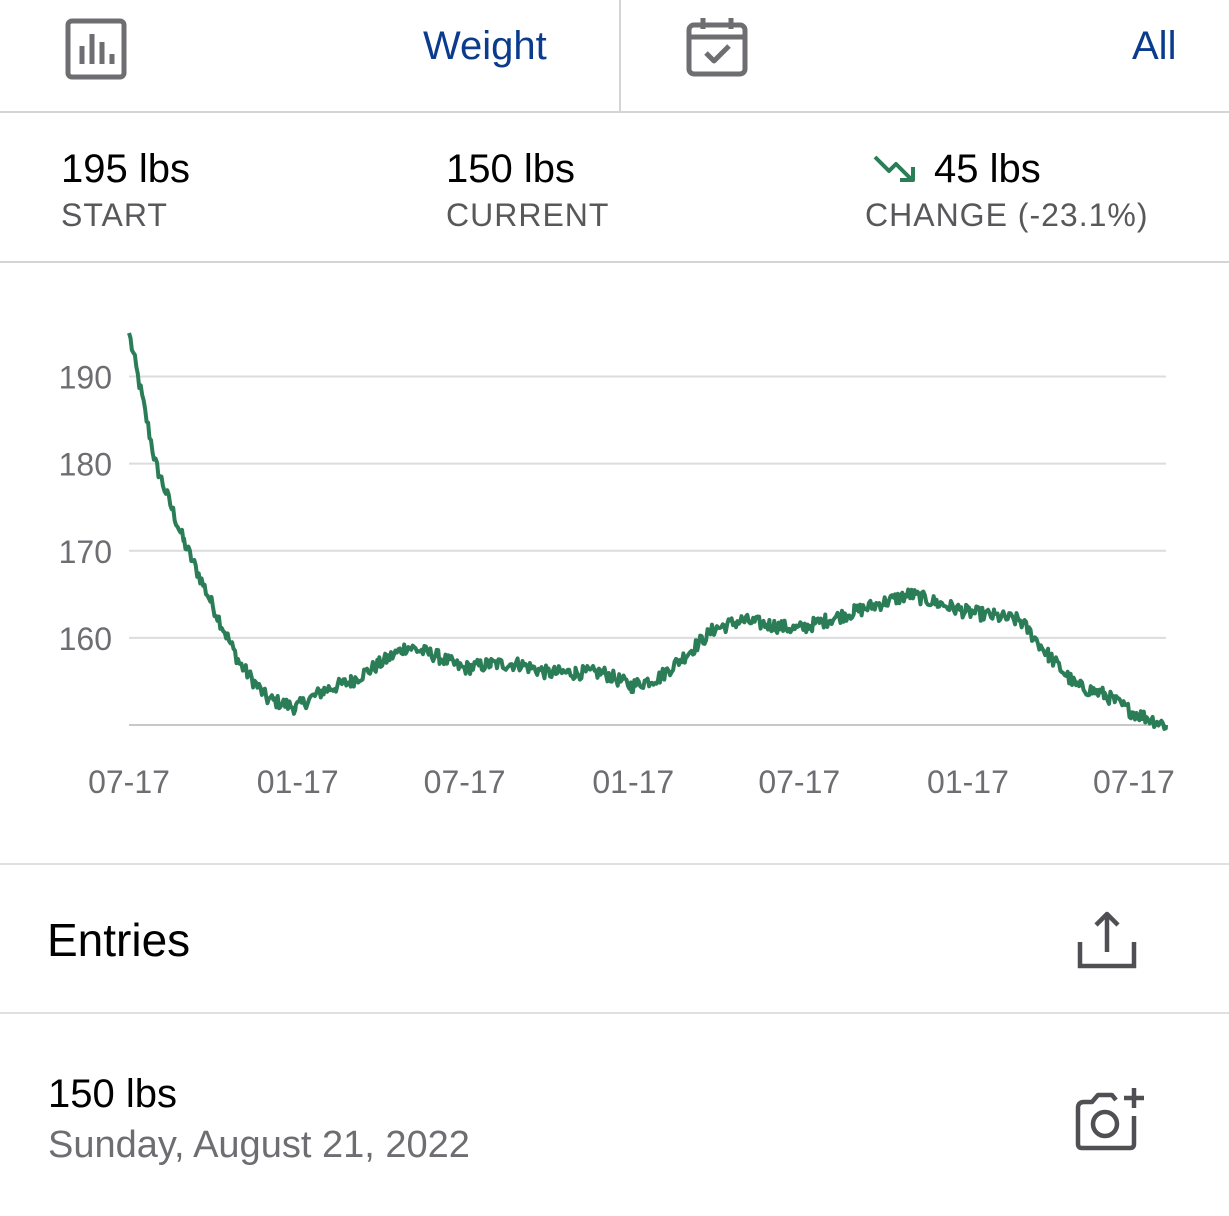 The image size is (1229, 1216). What do you see at coordinates (614, 56) in the screenshot?
I see `toolbar: Weight All` at bounding box center [614, 56].